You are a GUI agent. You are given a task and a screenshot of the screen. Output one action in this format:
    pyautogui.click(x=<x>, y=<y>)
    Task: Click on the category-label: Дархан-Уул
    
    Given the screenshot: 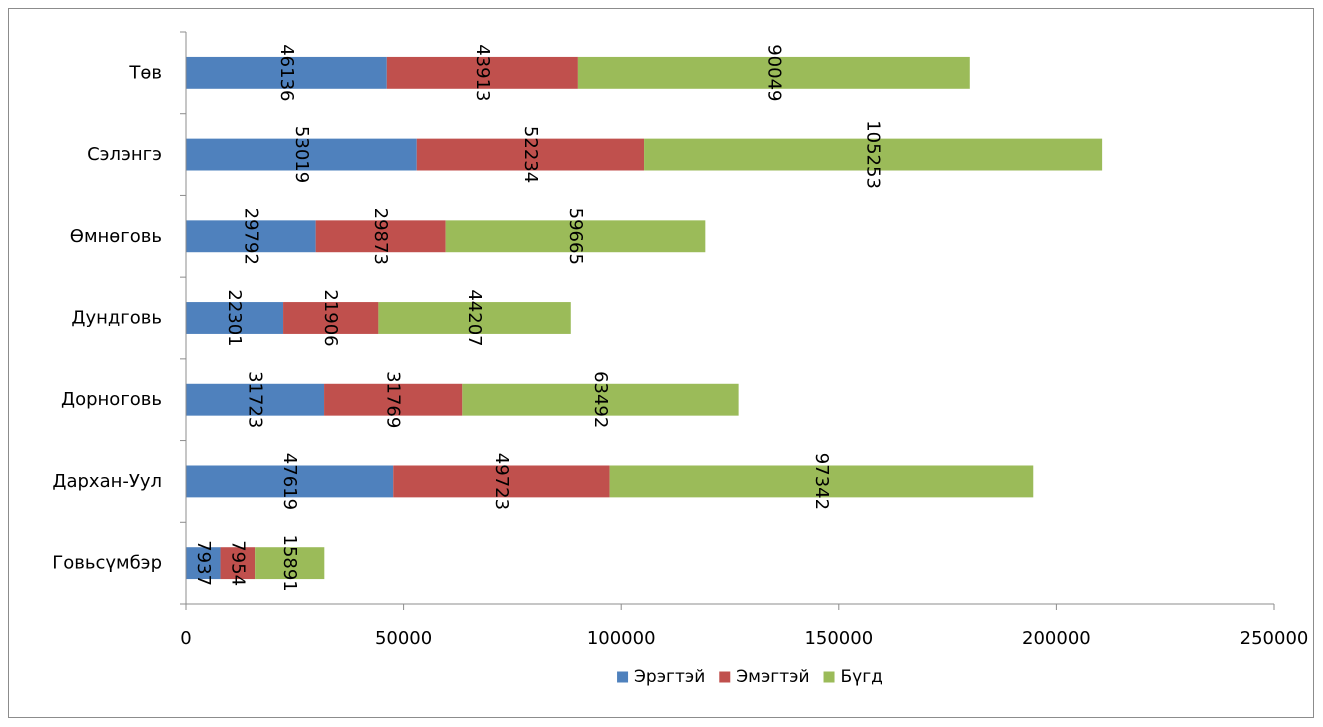 What is the action you would take?
    pyautogui.click(x=107, y=481)
    